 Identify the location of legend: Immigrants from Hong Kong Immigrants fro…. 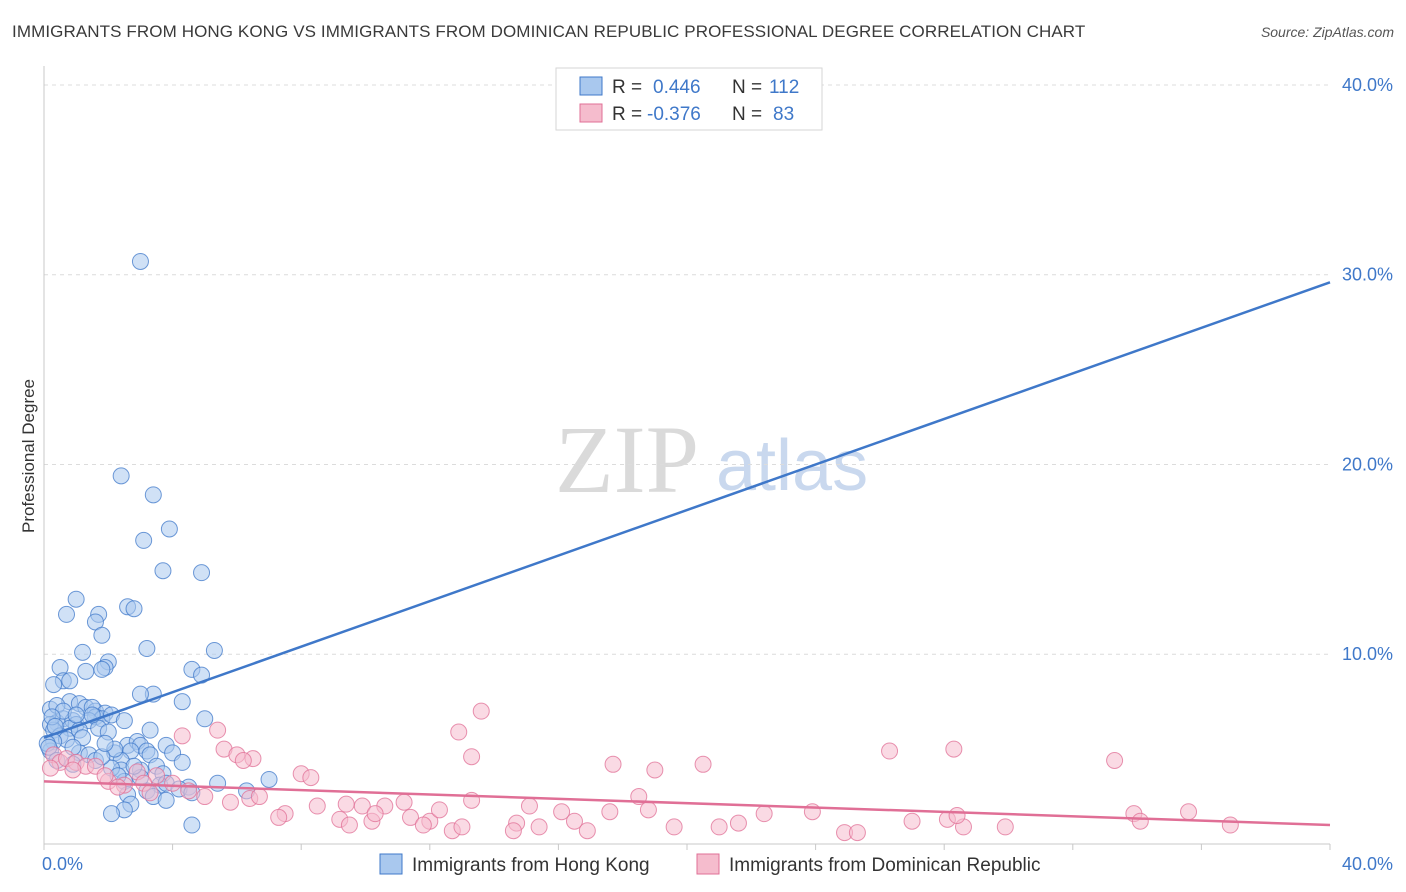
(710, 864).